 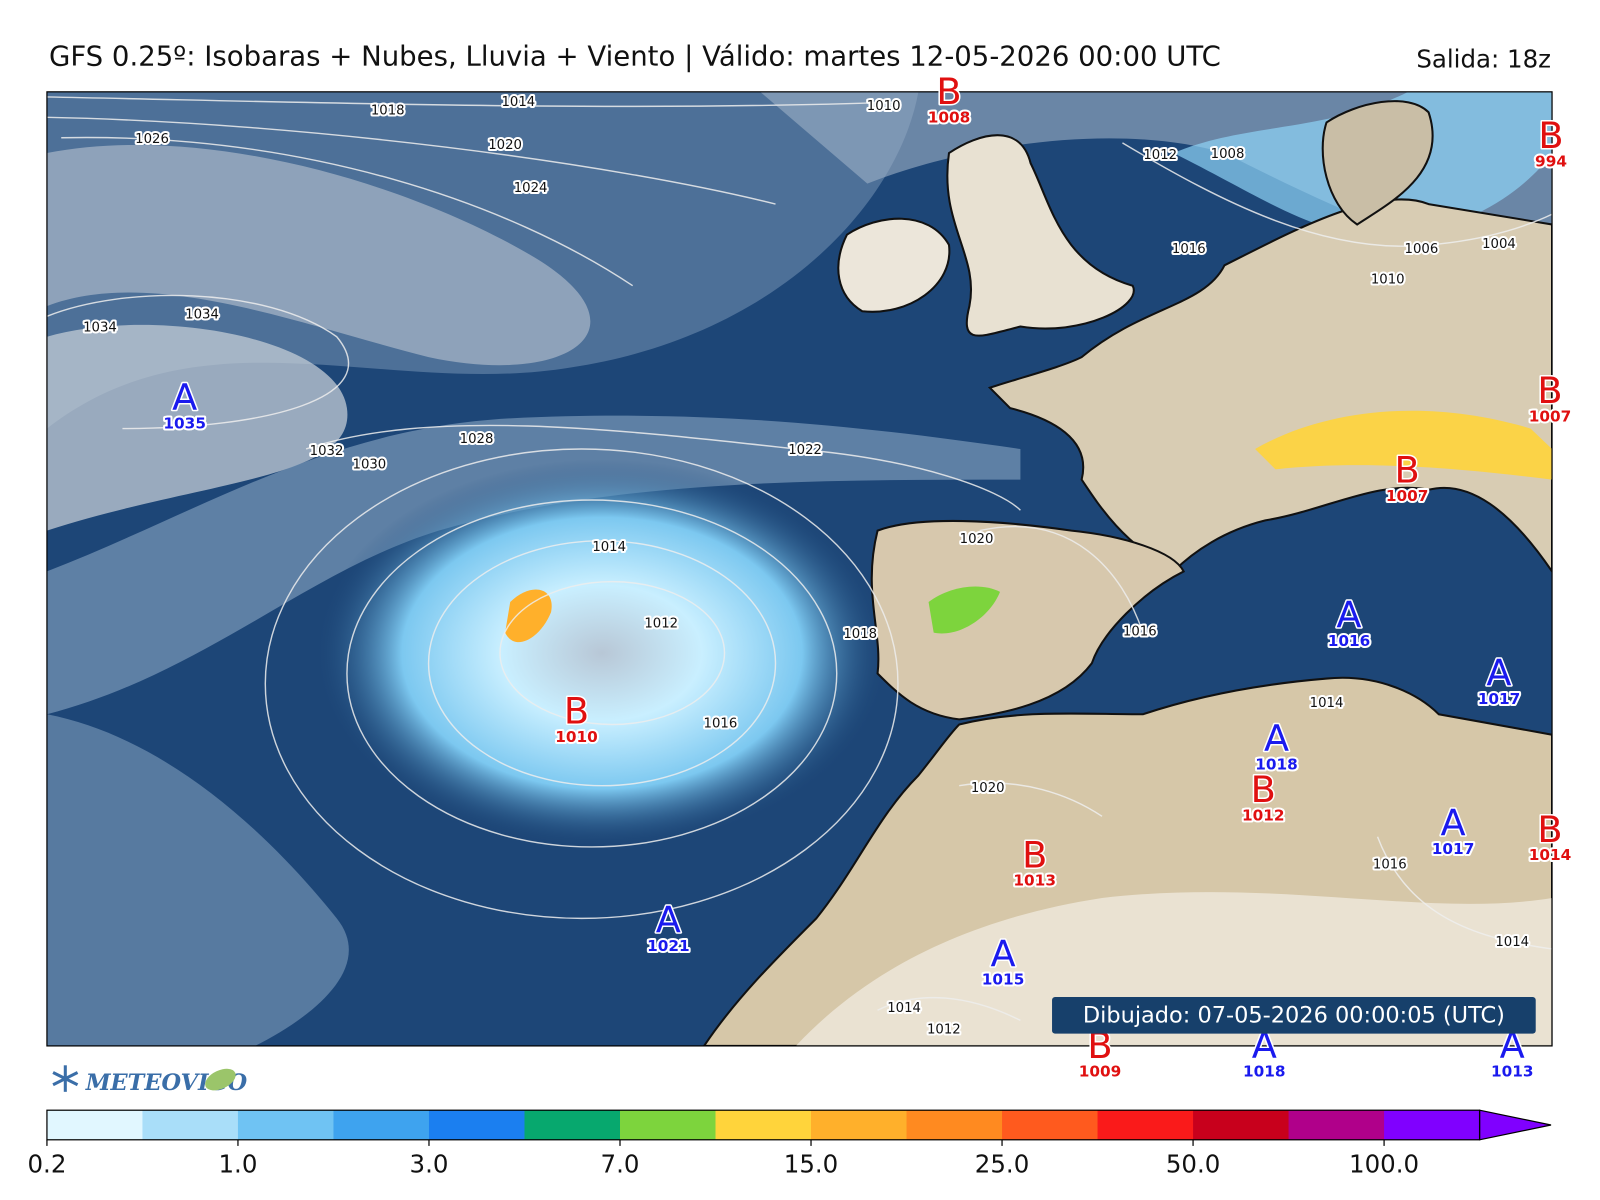 What do you see at coordinates (1263, 815) in the screenshot?
I see `center-value: 1012` at bounding box center [1263, 815].